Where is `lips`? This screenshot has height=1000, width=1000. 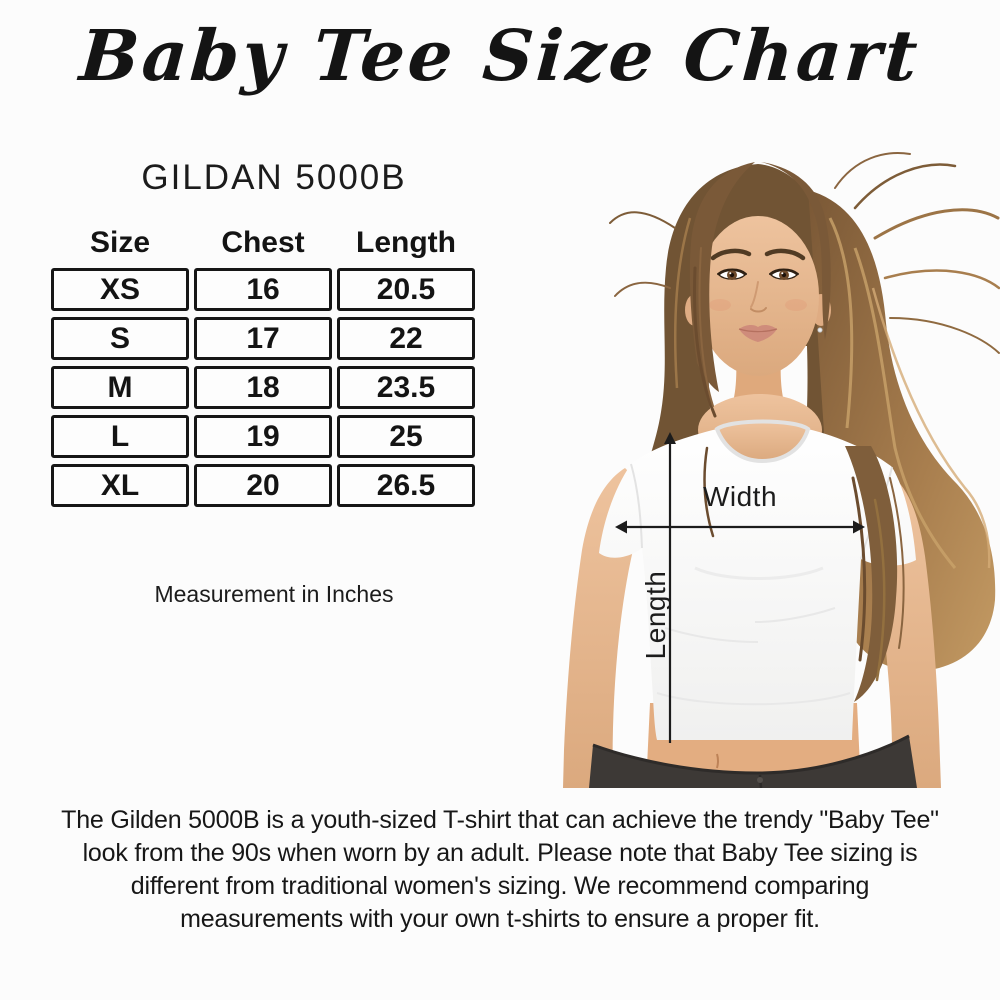 lips is located at coordinates (758, 333).